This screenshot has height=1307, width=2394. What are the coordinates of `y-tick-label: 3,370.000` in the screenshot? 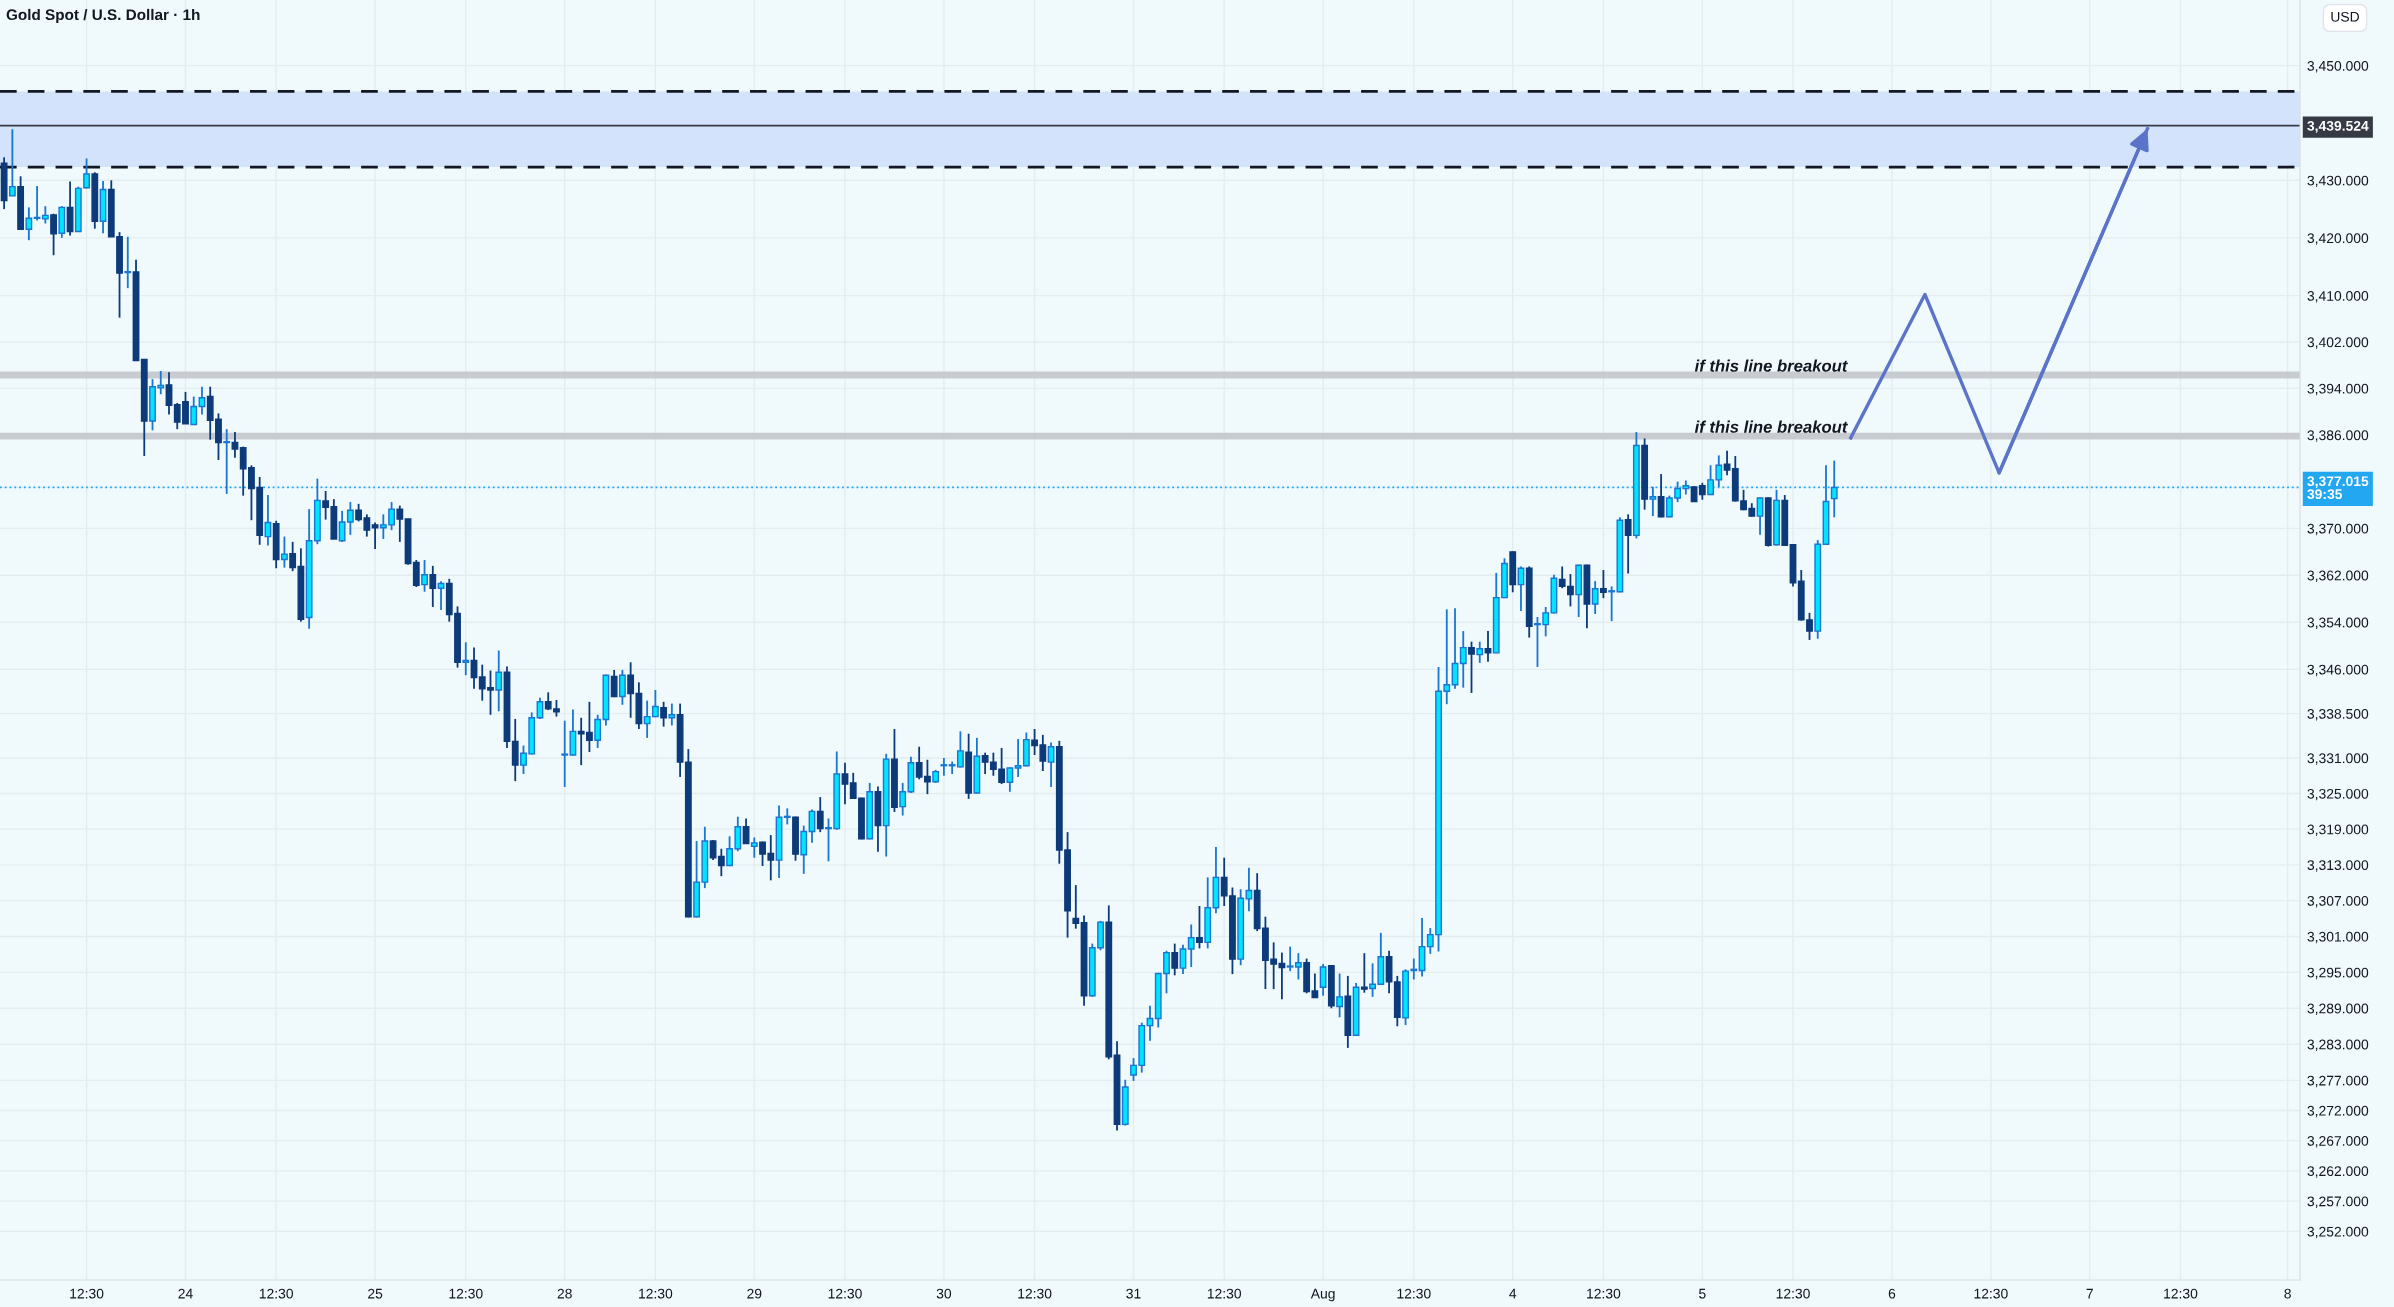 It's located at (2338, 529).